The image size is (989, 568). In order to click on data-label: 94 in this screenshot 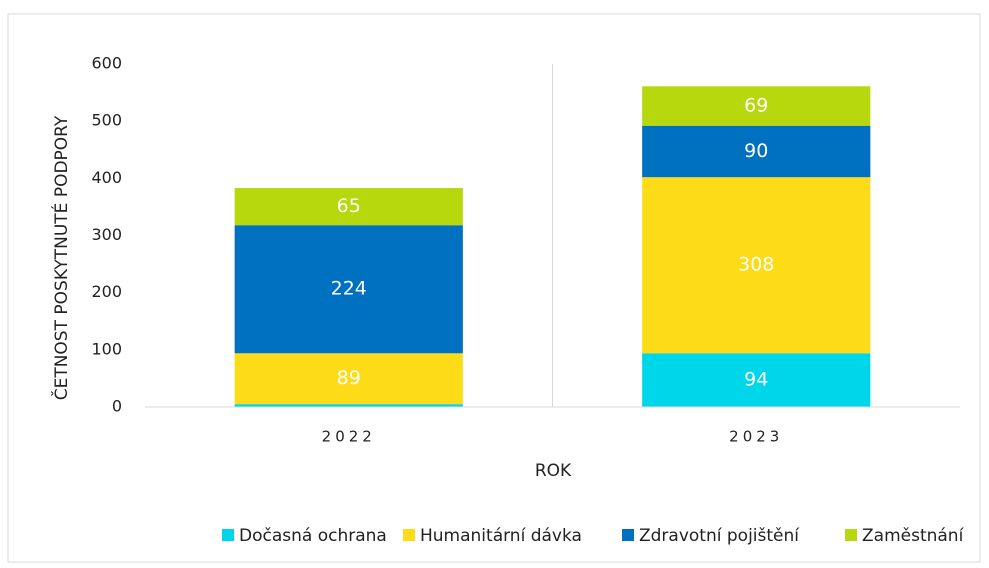, I will do `click(756, 380)`.